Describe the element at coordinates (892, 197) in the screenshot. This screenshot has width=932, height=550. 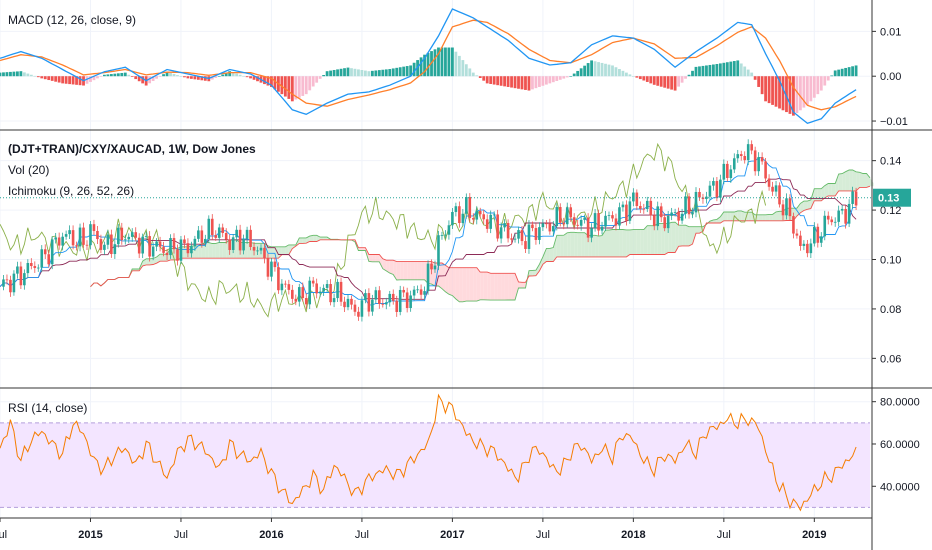
I see `last-price-tag: 0.13` at that location.